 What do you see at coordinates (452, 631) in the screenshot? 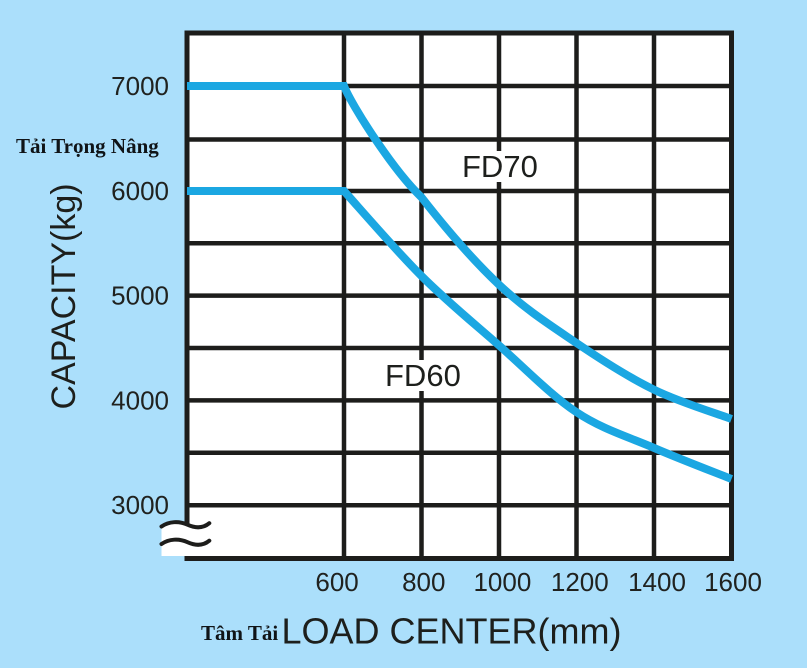
I see `svg-text: LOAD CENTER(mm)` at bounding box center [452, 631].